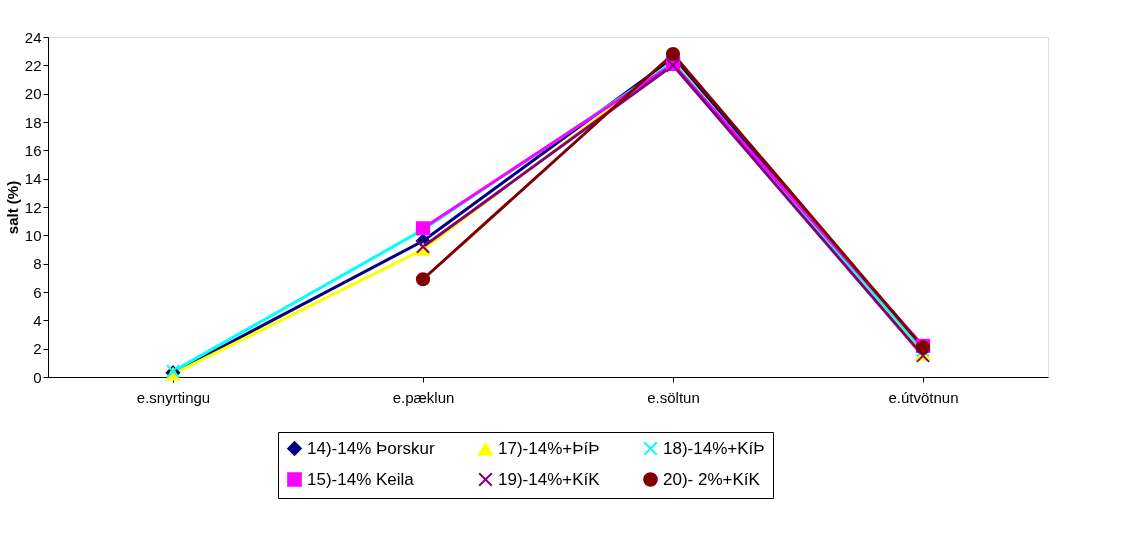 Image resolution: width=1129 pixels, height=550 pixels. I want to click on legend-label: 20)- 2%+KíK, so click(712, 479).